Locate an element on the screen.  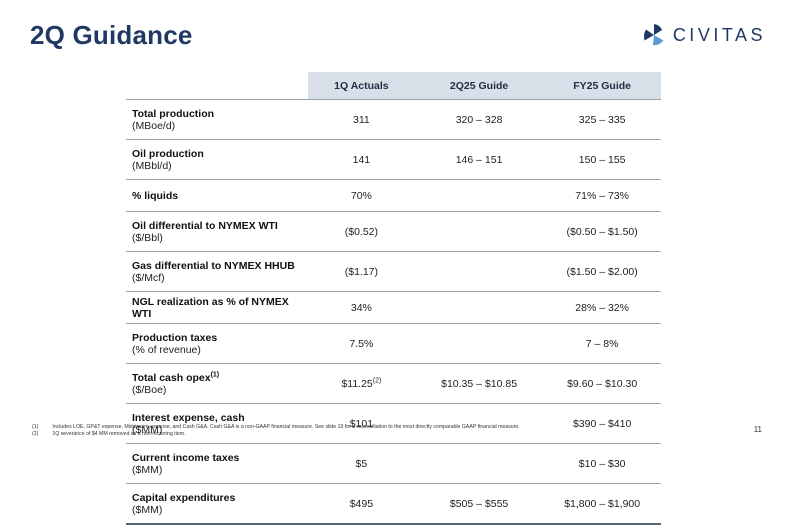
metric-name-text: Interest expense, cash is located at coordinates (188, 417).